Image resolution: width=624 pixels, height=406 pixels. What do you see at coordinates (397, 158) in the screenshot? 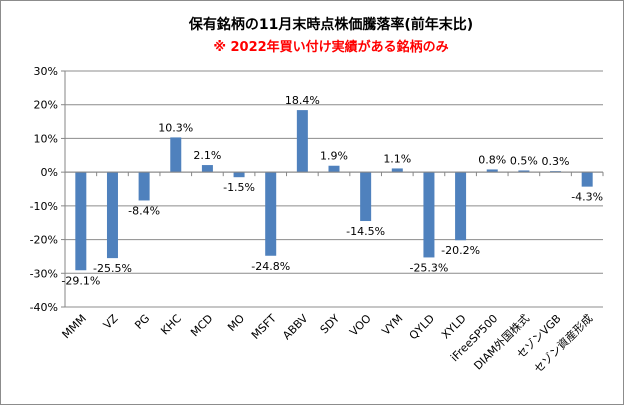
I see `data-label: 1.1%` at bounding box center [397, 158].